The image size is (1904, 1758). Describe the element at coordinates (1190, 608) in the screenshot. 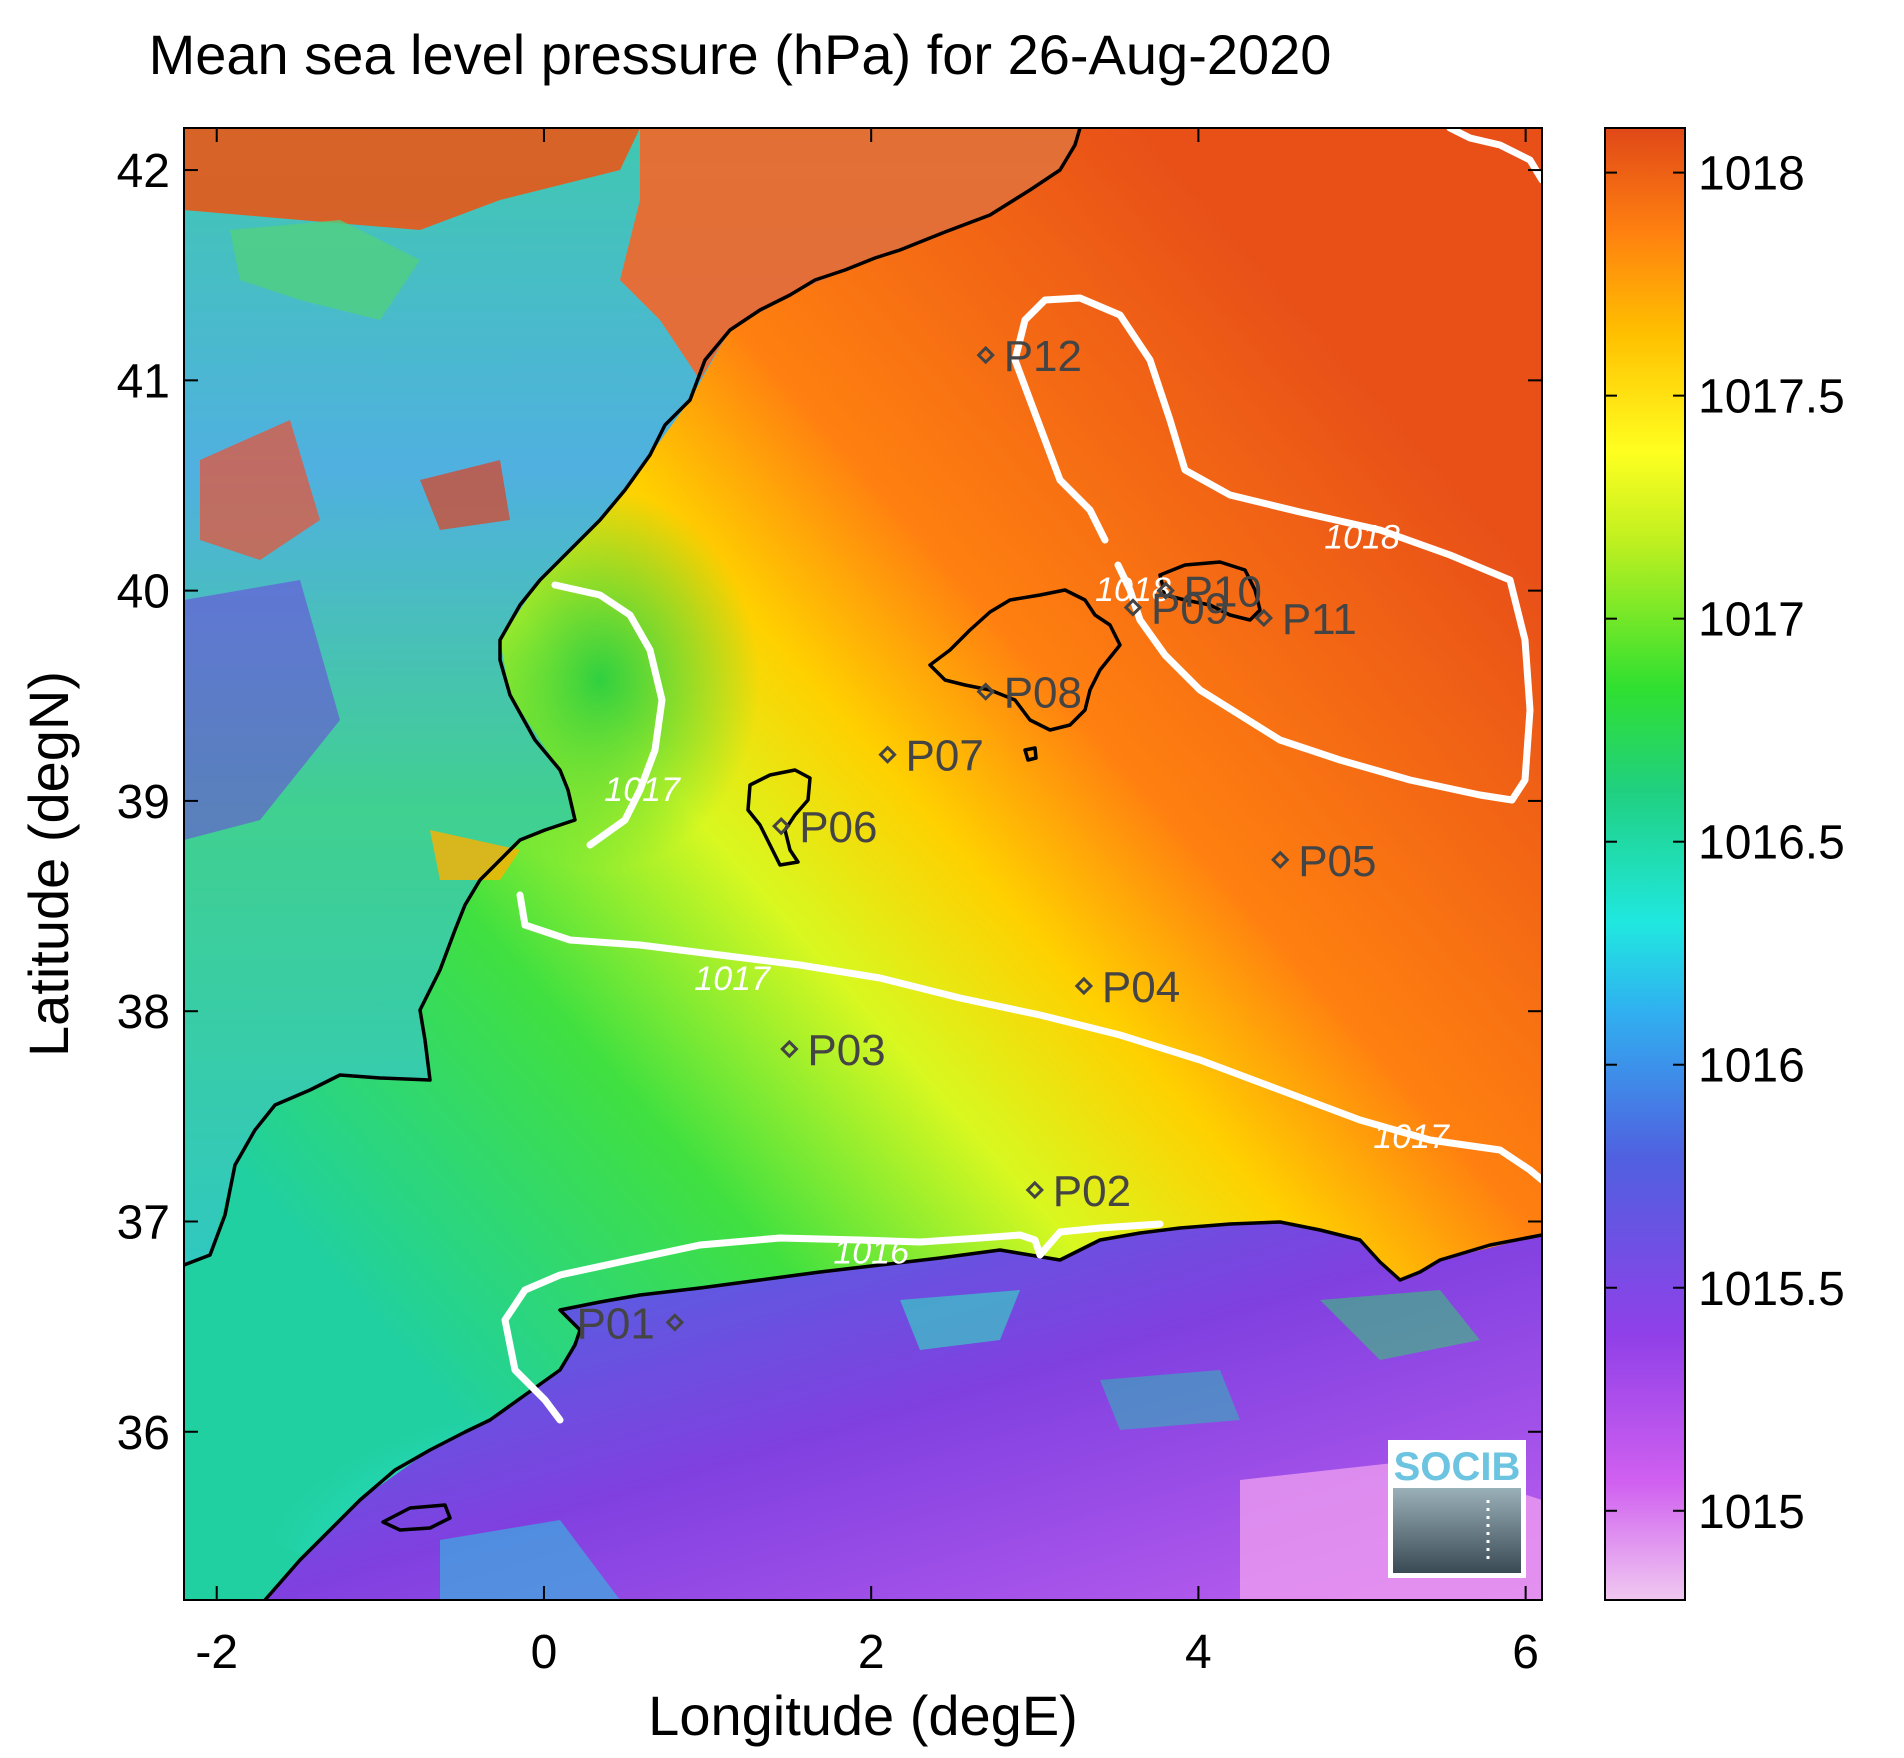

I see `station-label: P09` at that location.